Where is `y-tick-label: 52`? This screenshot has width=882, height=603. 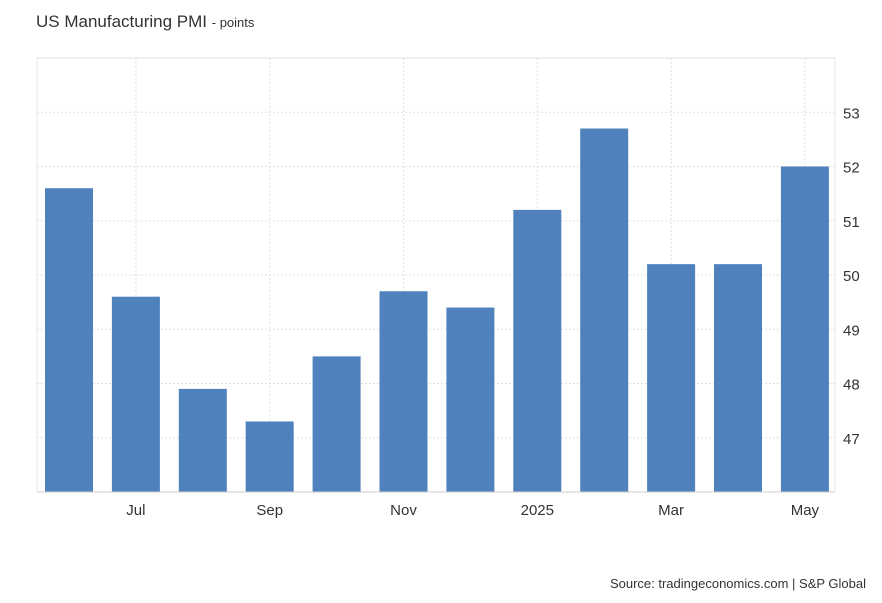 y-tick-label: 52 is located at coordinates (851, 168).